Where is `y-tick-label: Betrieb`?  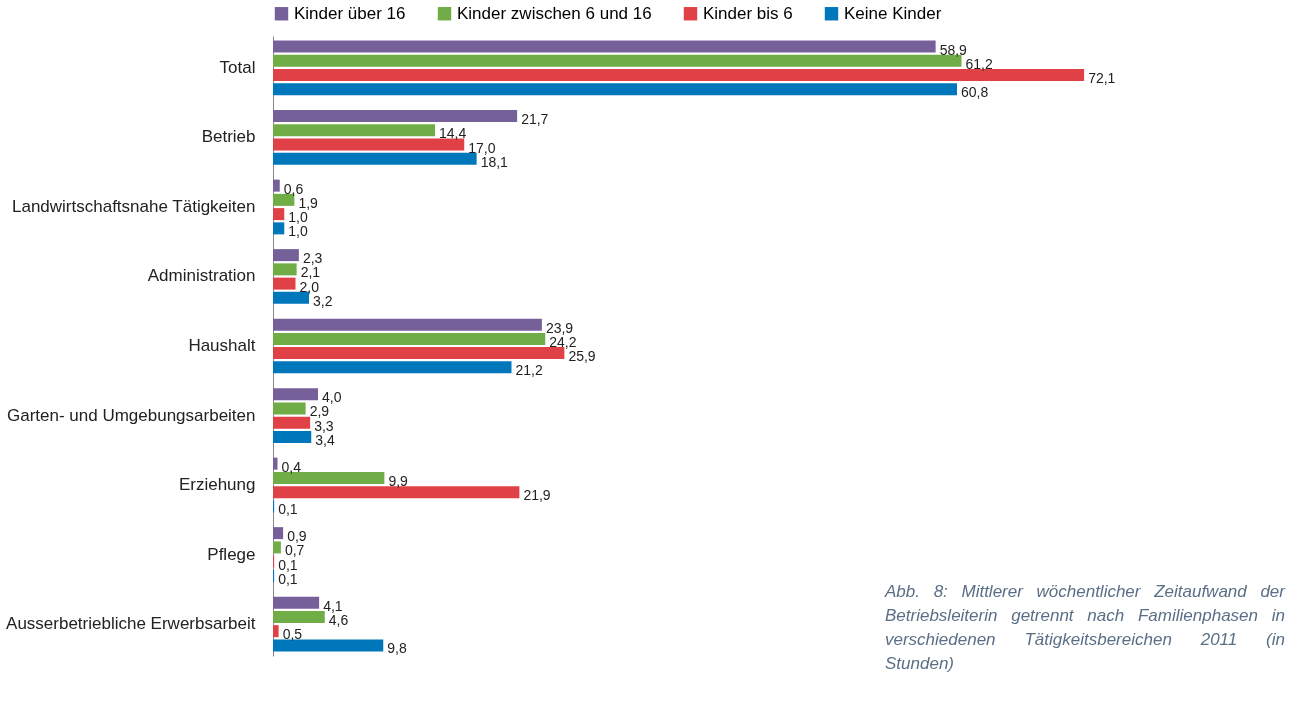 y-tick-label: Betrieb is located at coordinates (228, 137).